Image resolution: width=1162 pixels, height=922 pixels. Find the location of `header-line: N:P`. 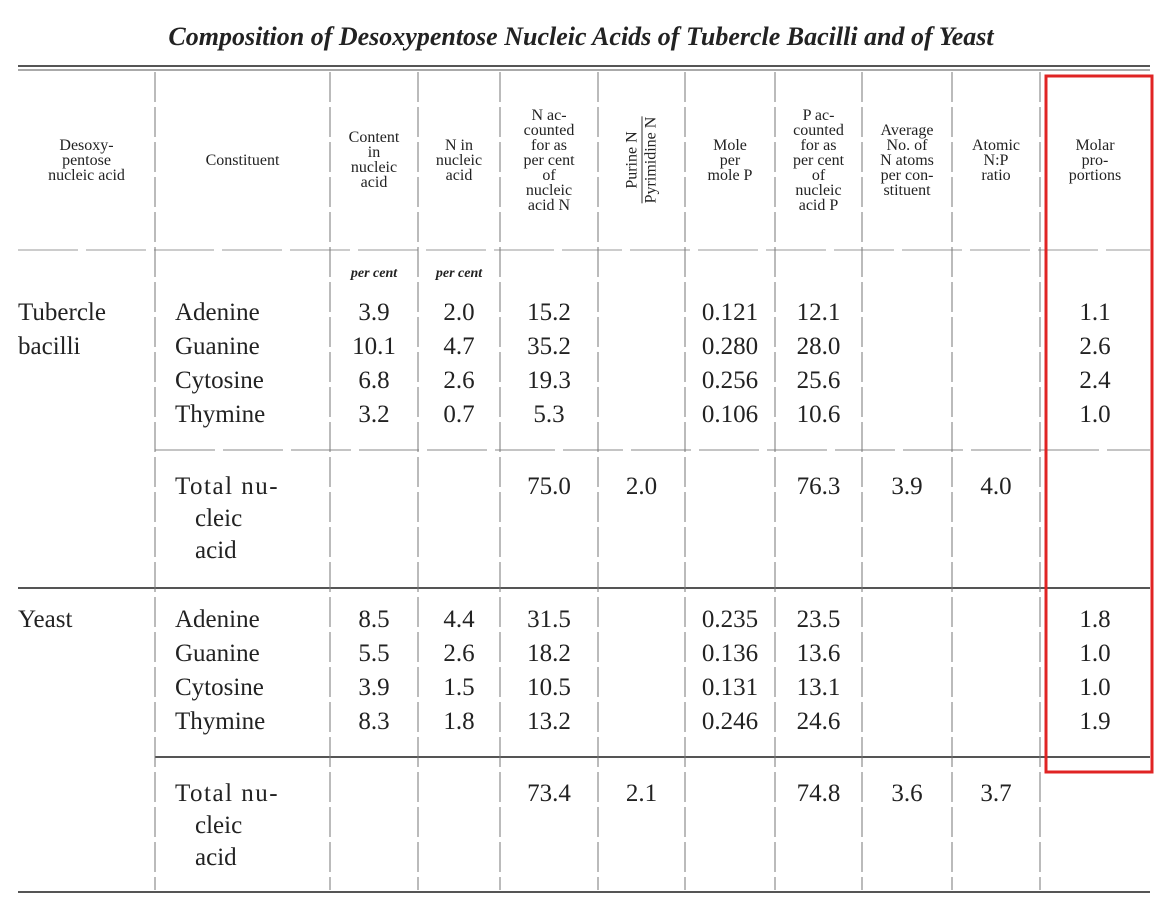

header-line: N:P is located at coordinates (996, 160).